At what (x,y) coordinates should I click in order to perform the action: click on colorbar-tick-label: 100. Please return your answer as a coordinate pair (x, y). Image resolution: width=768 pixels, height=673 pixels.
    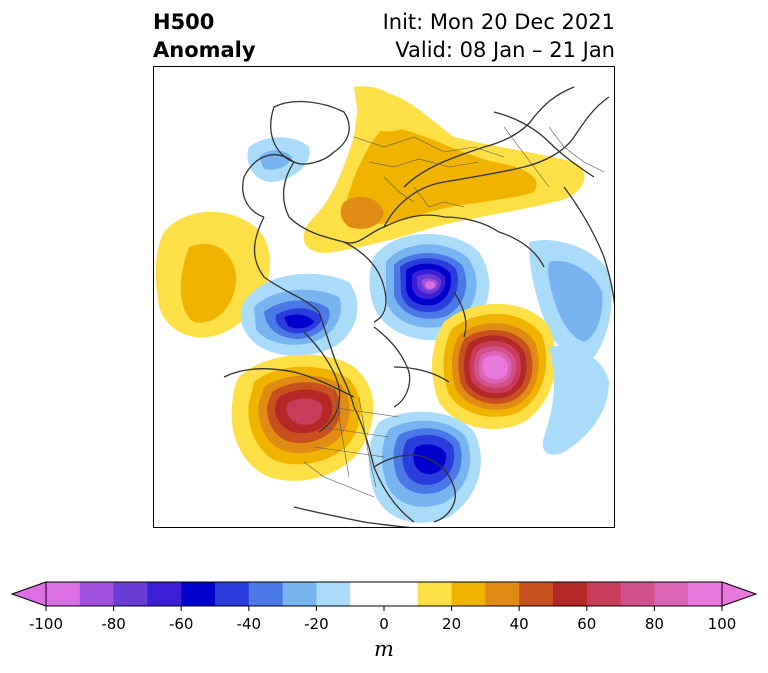
    Looking at the image, I should click on (722, 624).